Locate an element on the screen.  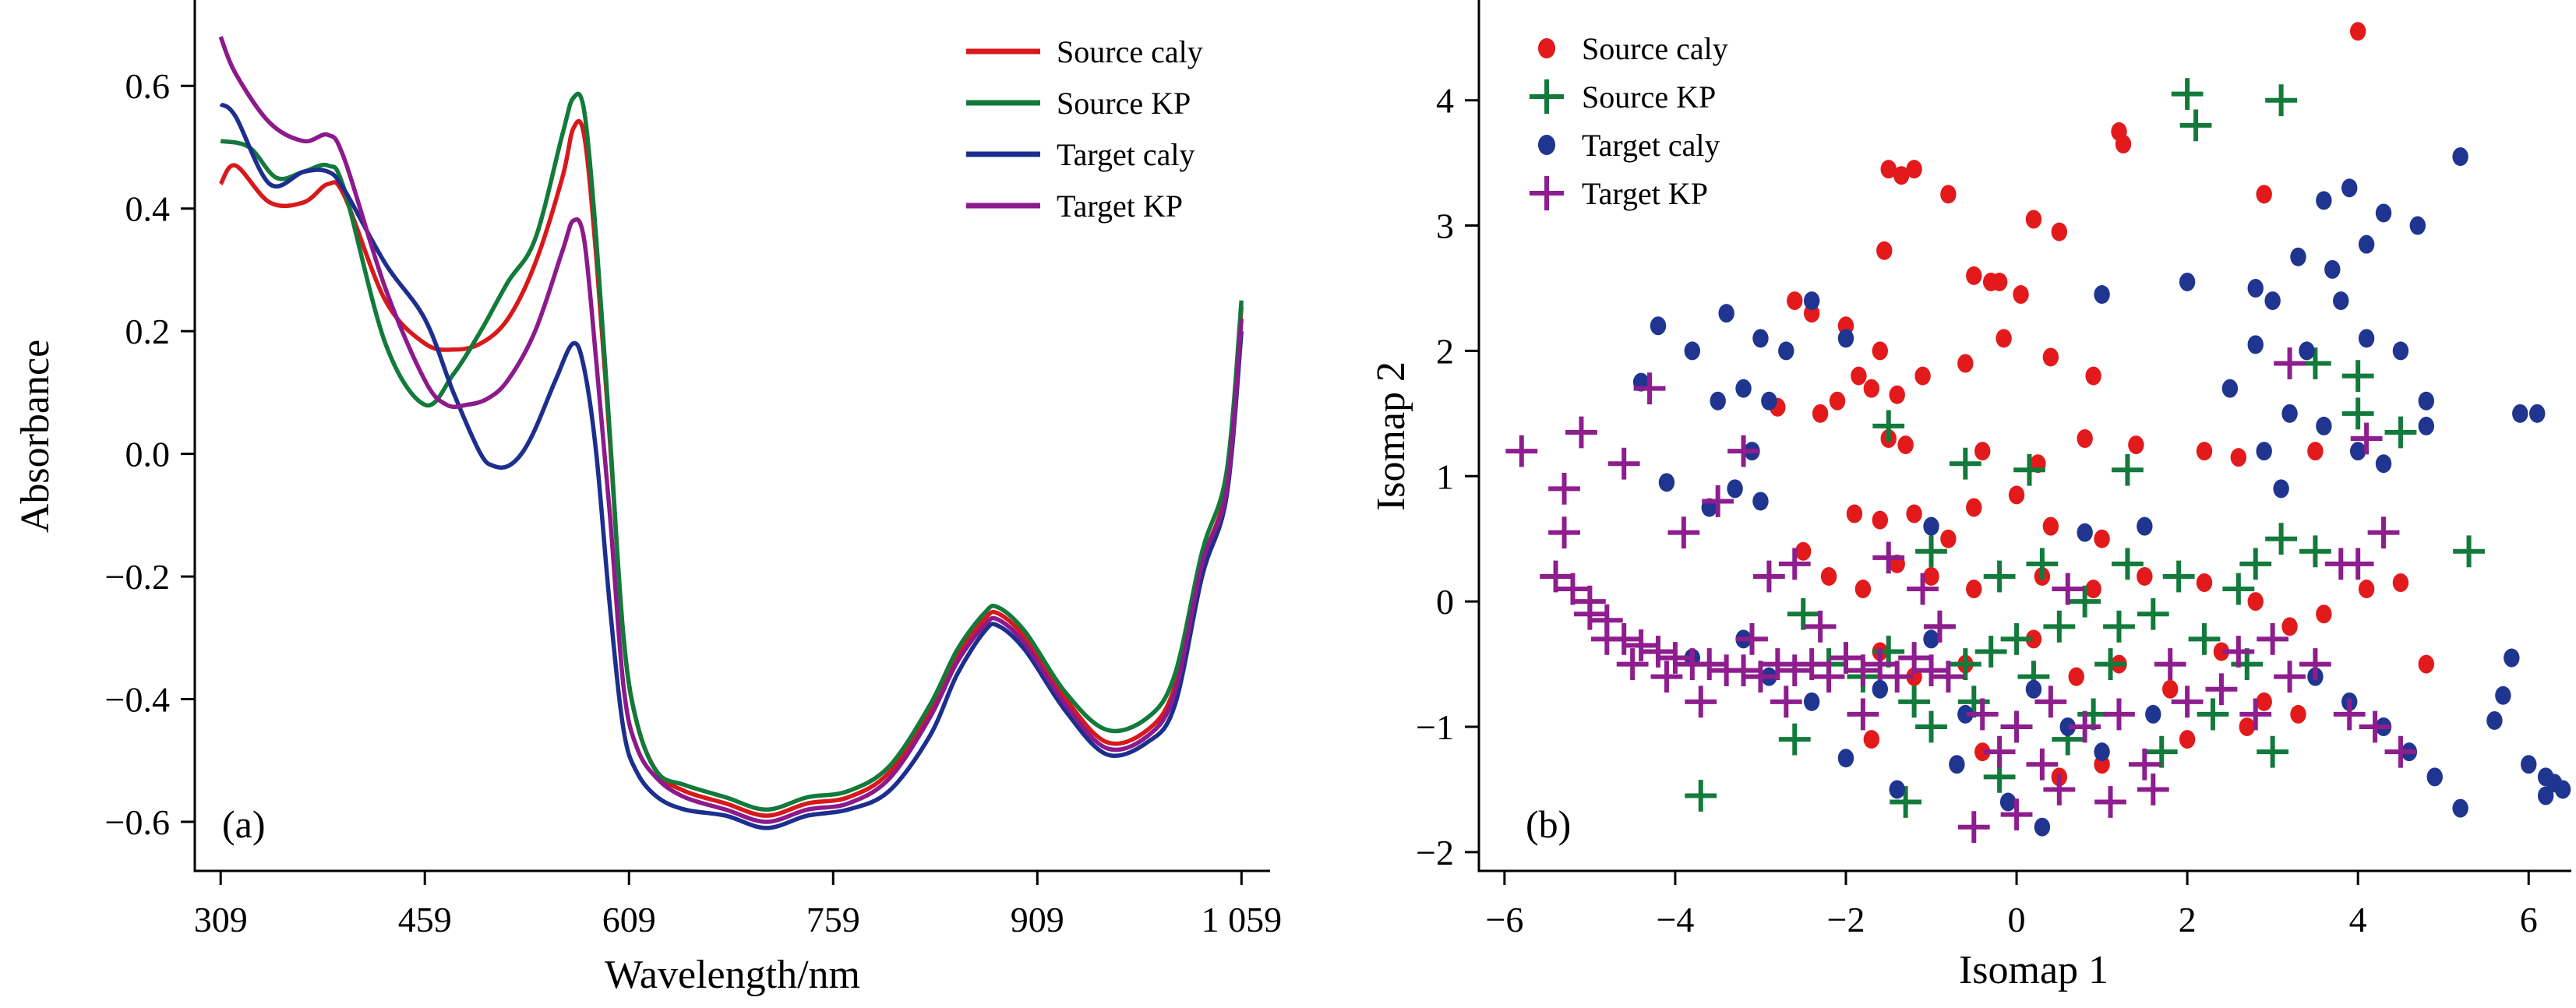
chart-b-ytick-label: 0 is located at coordinates (1445, 602).